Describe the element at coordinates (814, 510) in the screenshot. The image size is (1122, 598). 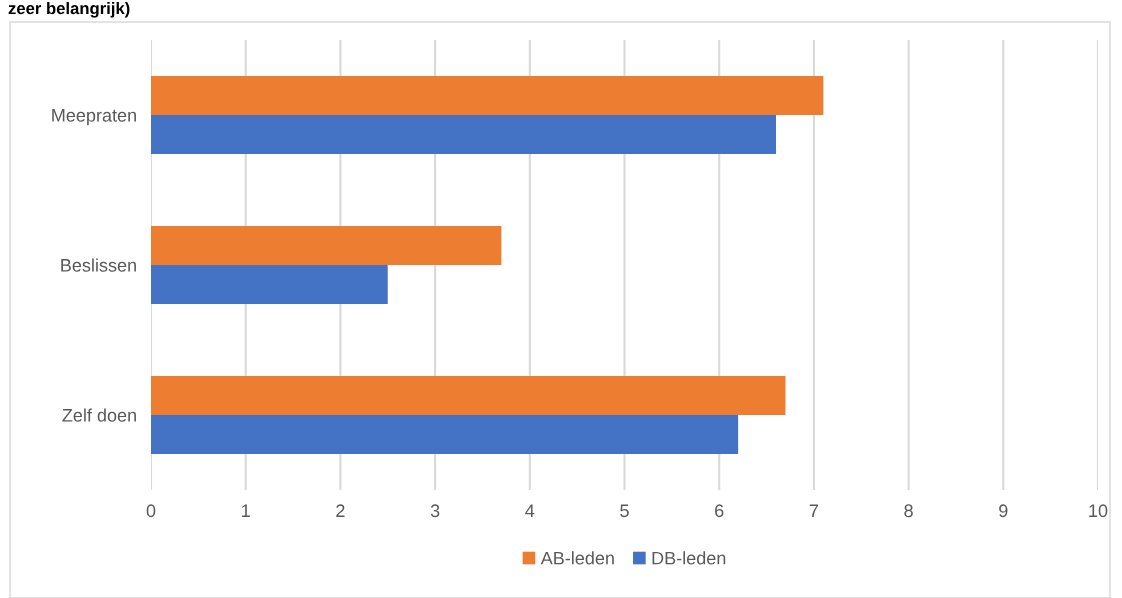
I see `x-tick-label: 7` at that location.